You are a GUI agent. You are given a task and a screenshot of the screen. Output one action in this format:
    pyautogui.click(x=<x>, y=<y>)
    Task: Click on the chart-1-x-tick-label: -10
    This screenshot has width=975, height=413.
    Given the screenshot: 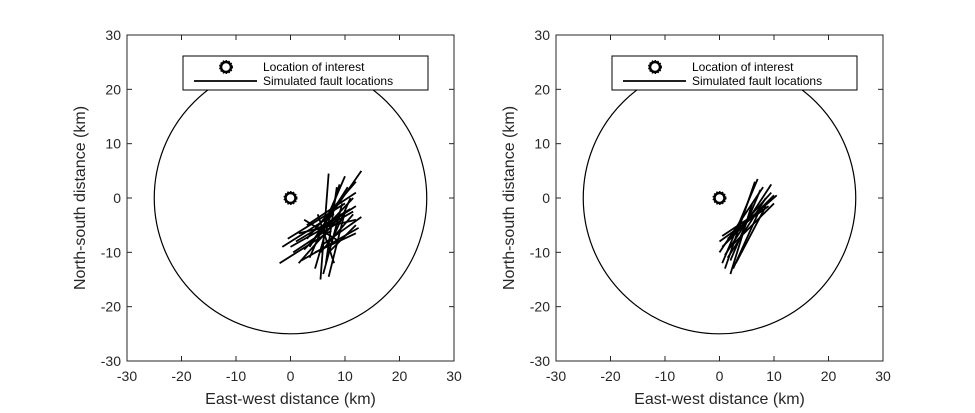 What is the action you would take?
    pyautogui.click(x=236, y=376)
    